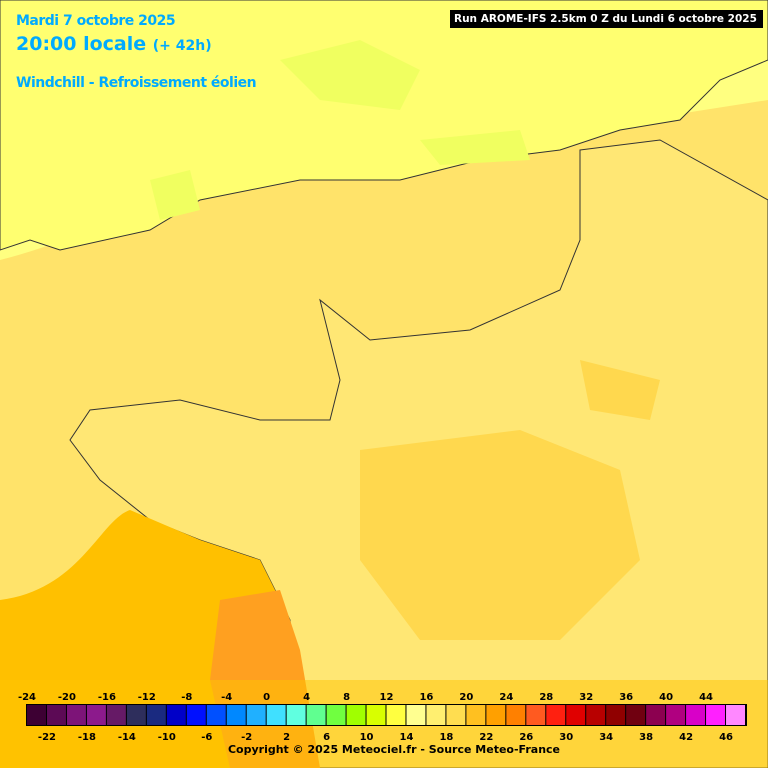 The height and width of the screenshot is (768, 768). Describe the element at coordinates (466, 697) in the screenshot. I see `legend-label: 20` at that location.